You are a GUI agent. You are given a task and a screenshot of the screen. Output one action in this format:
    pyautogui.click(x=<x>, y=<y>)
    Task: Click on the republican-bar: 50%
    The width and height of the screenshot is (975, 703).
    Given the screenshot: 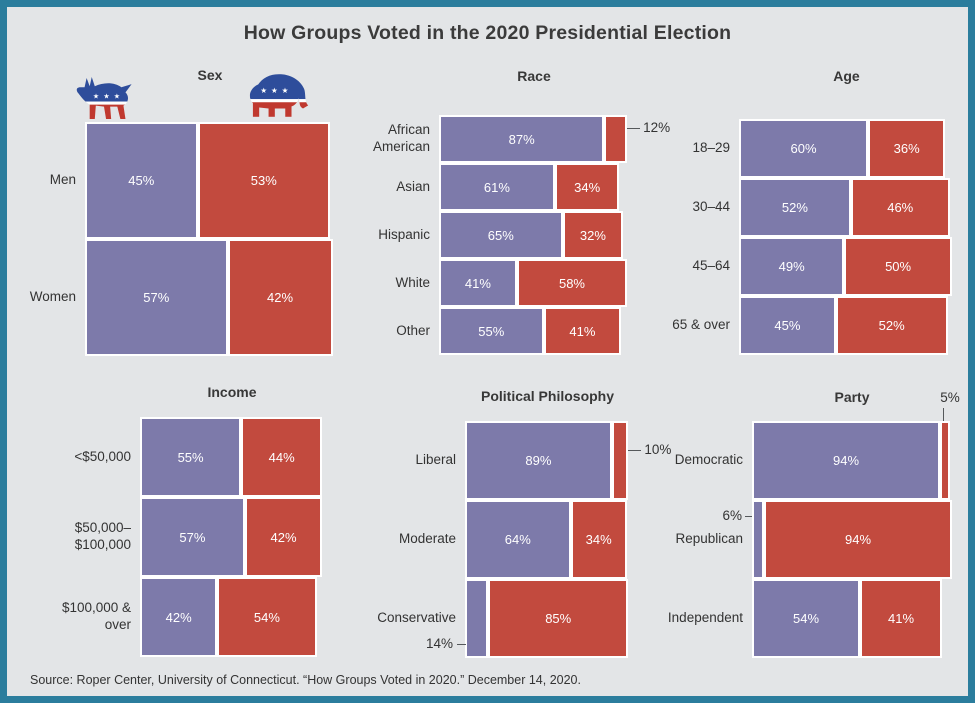 What is the action you would take?
    pyautogui.click(x=898, y=266)
    